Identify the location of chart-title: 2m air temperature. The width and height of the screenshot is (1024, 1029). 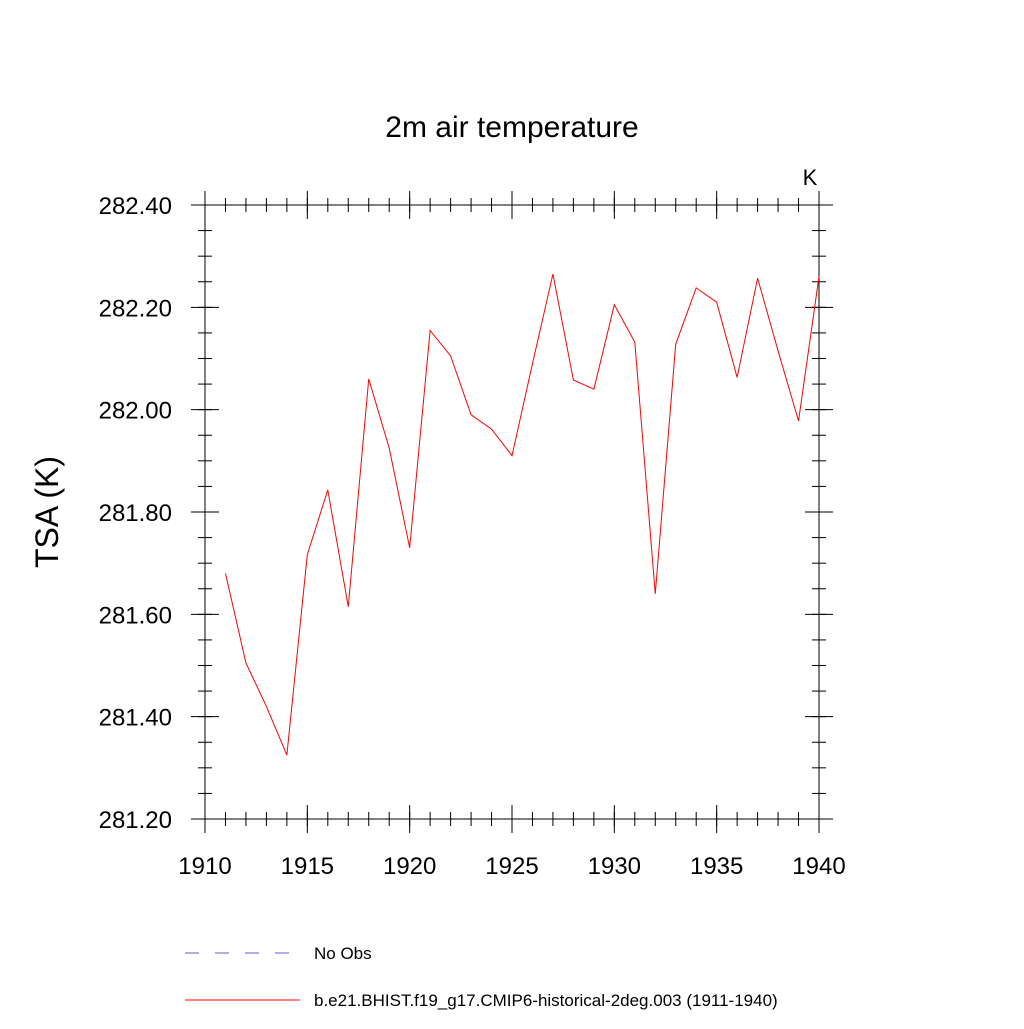
(511, 127).